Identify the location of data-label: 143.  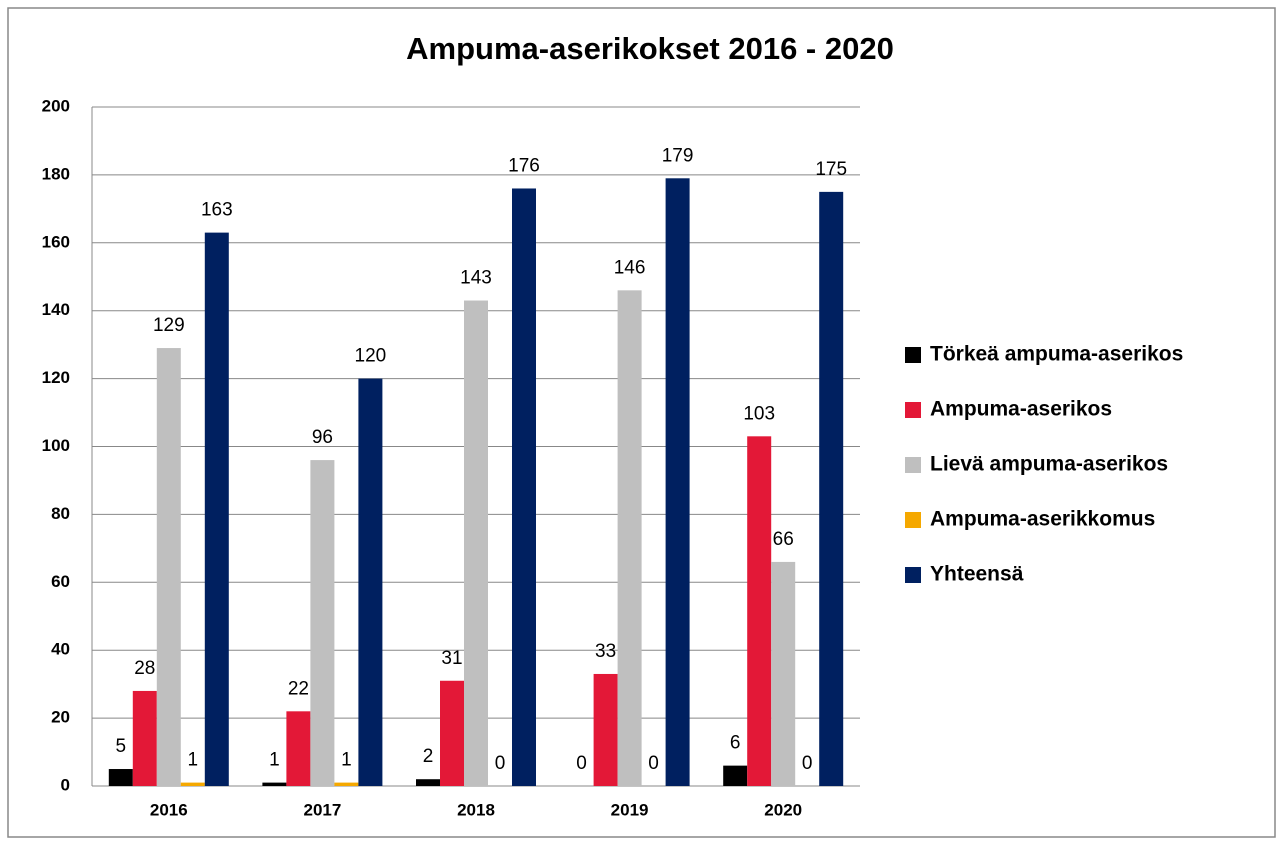
(476, 278).